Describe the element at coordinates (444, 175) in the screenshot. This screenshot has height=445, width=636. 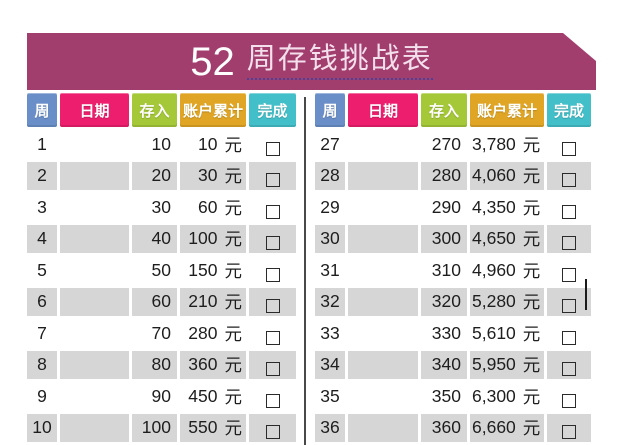
I see `deposit-cell: 280` at that location.